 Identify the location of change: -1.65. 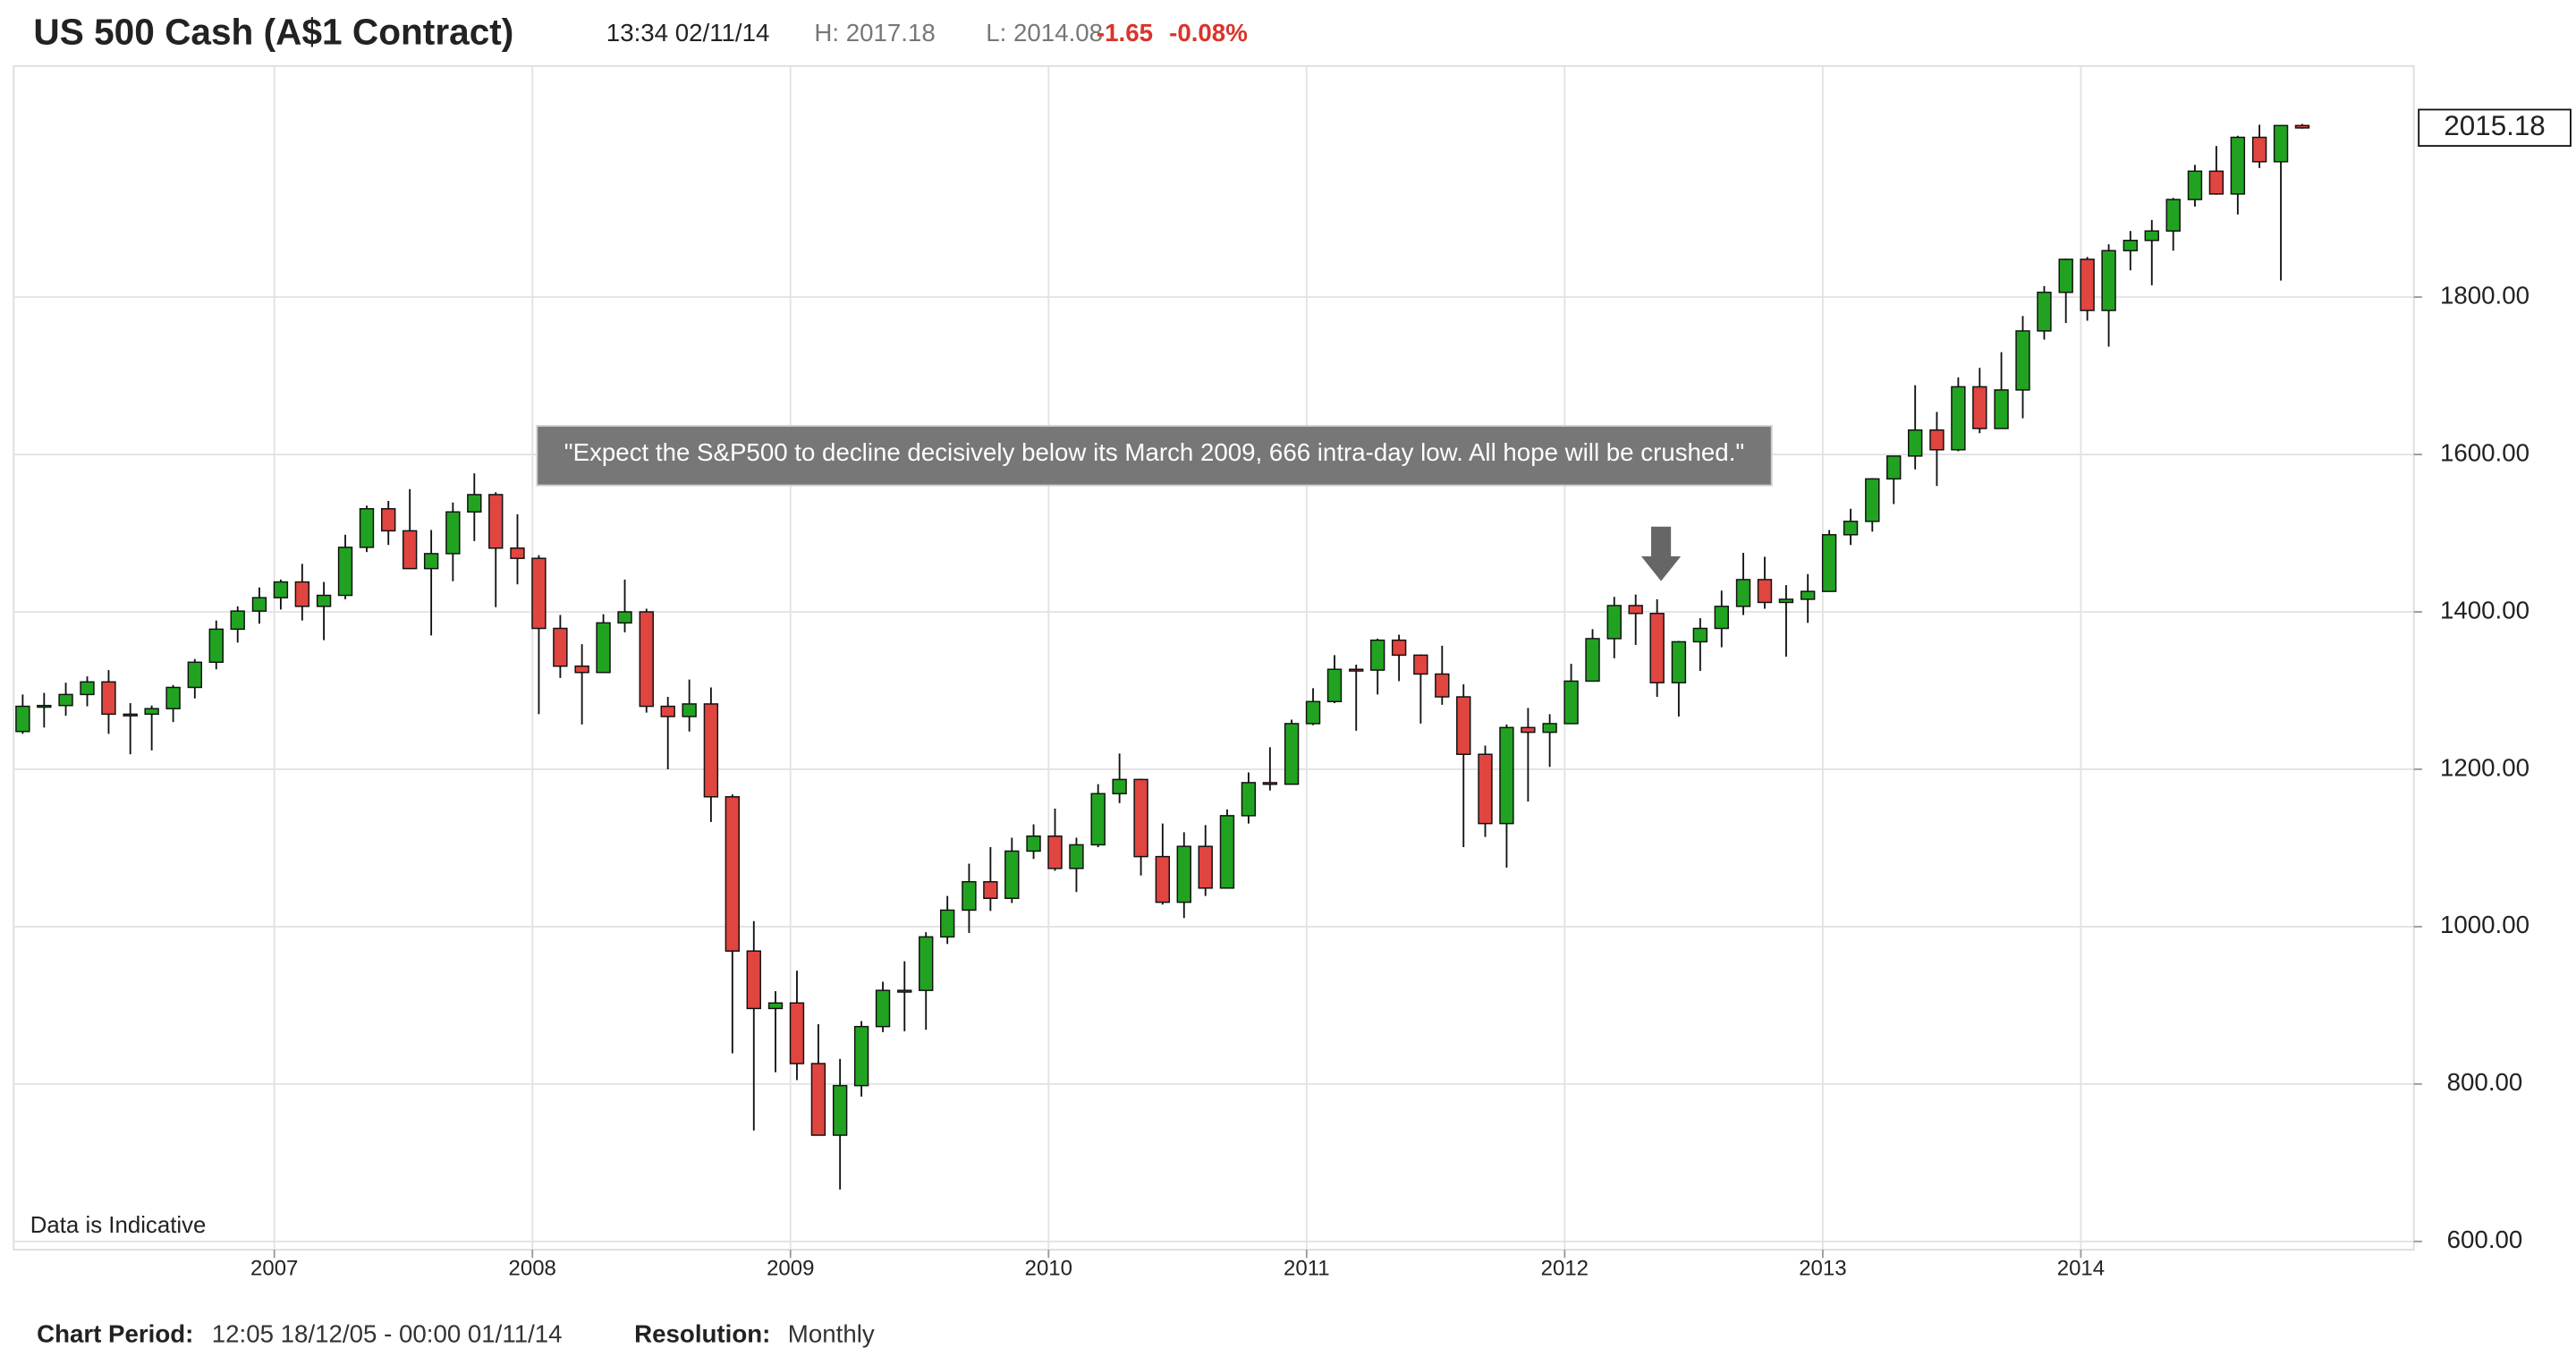
(1125, 33).